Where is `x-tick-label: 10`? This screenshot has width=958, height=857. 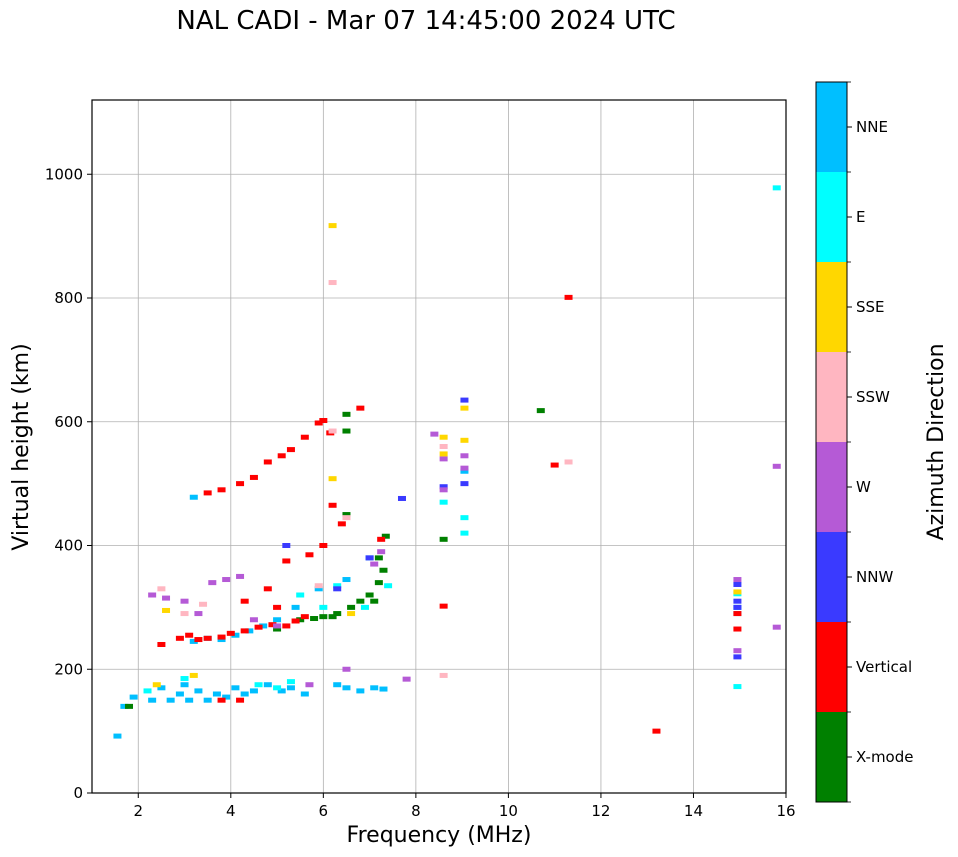 x-tick-label: 10 is located at coordinates (508, 811).